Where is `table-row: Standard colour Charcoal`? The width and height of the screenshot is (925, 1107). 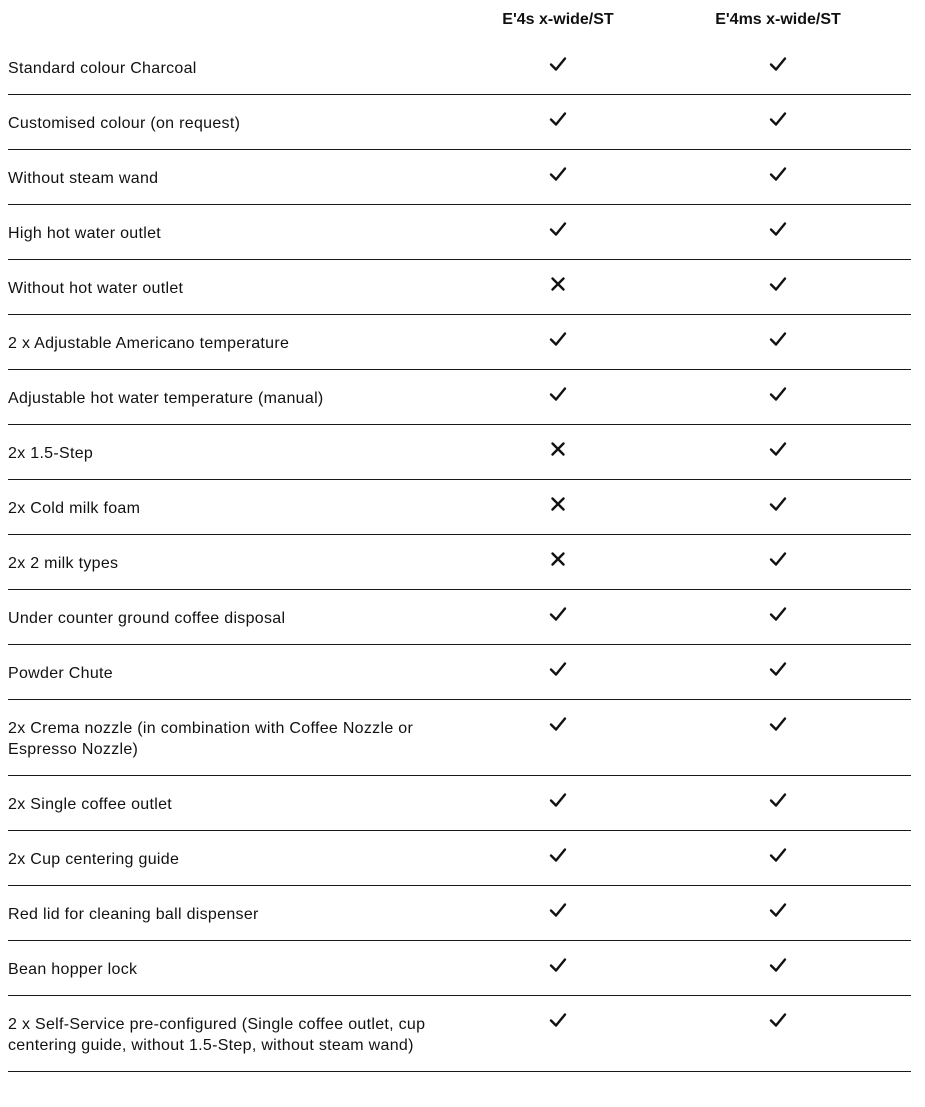 table-row: Standard colour Charcoal is located at coordinates (459, 67).